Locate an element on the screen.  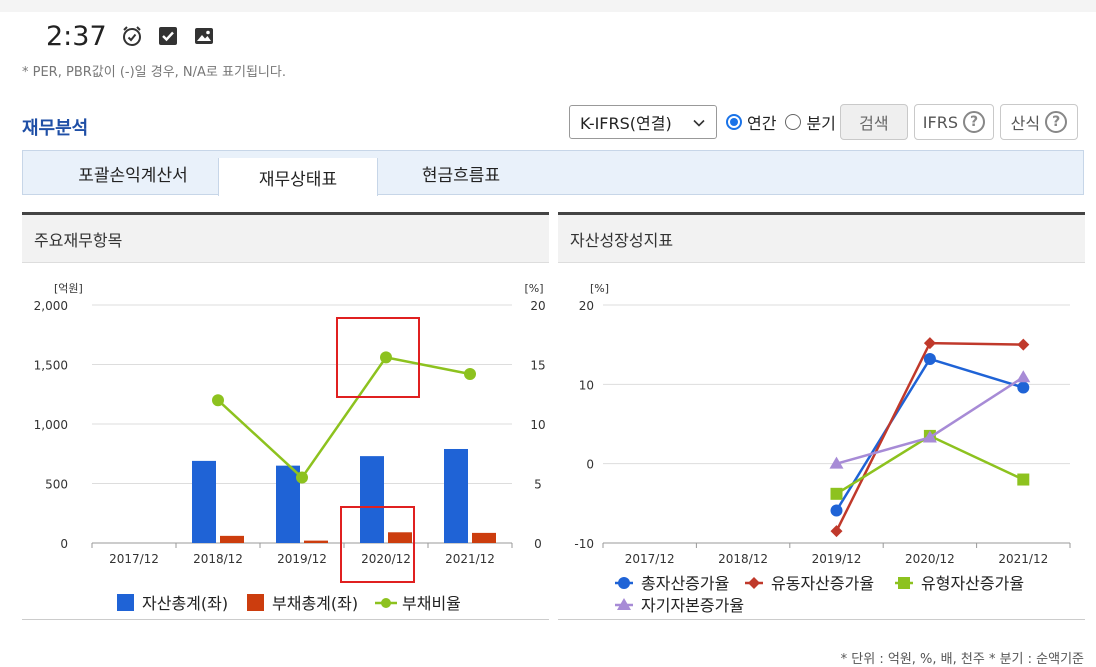
tab-cash-flow: 현금흐름표 is located at coordinates (461, 173).